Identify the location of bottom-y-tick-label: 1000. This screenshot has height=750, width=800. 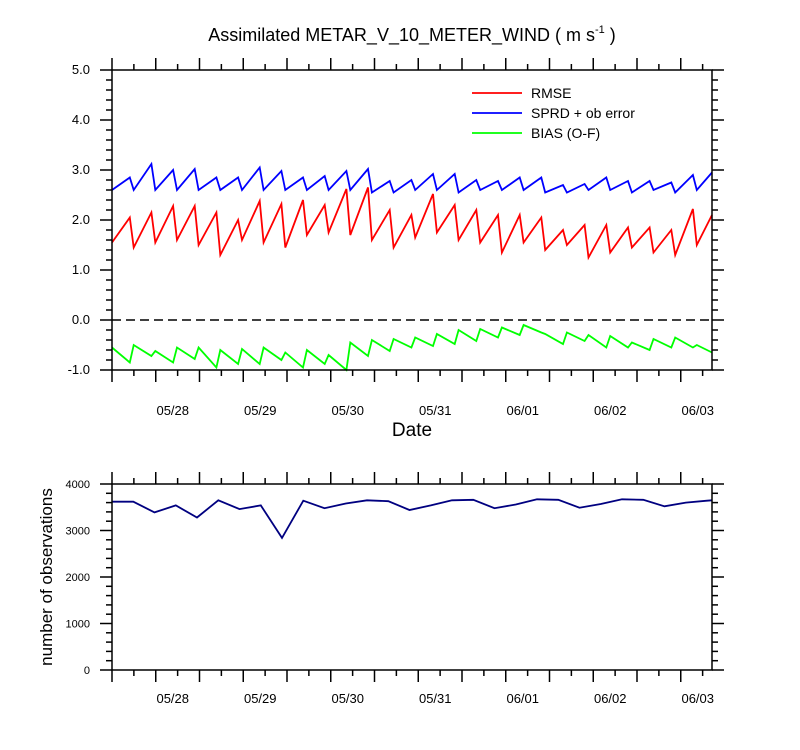
(78, 625).